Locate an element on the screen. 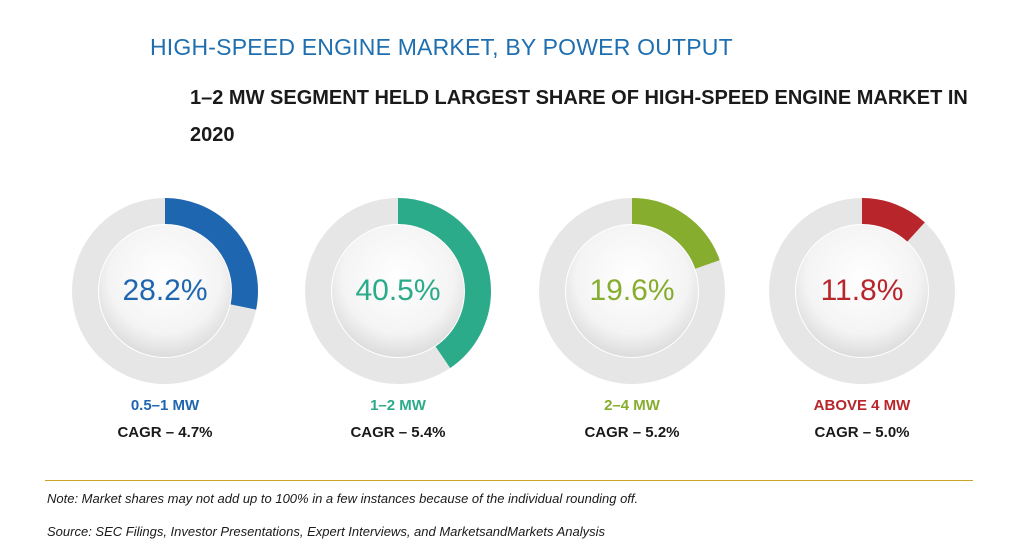 The height and width of the screenshot is (555, 1024). donut-center-1-2-mw is located at coordinates (398, 291).